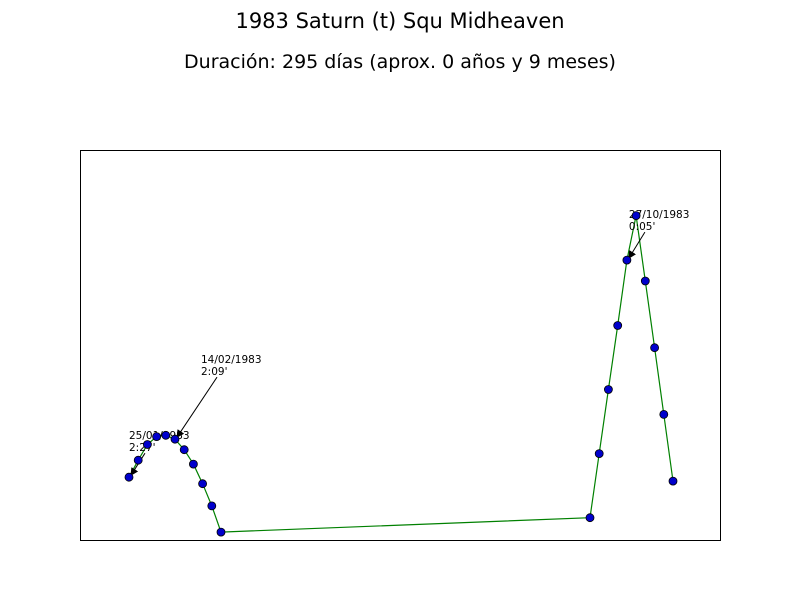 The height and width of the screenshot is (600, 800). I want to click on annotation-date: 14/02/1983, so click(231, 360).